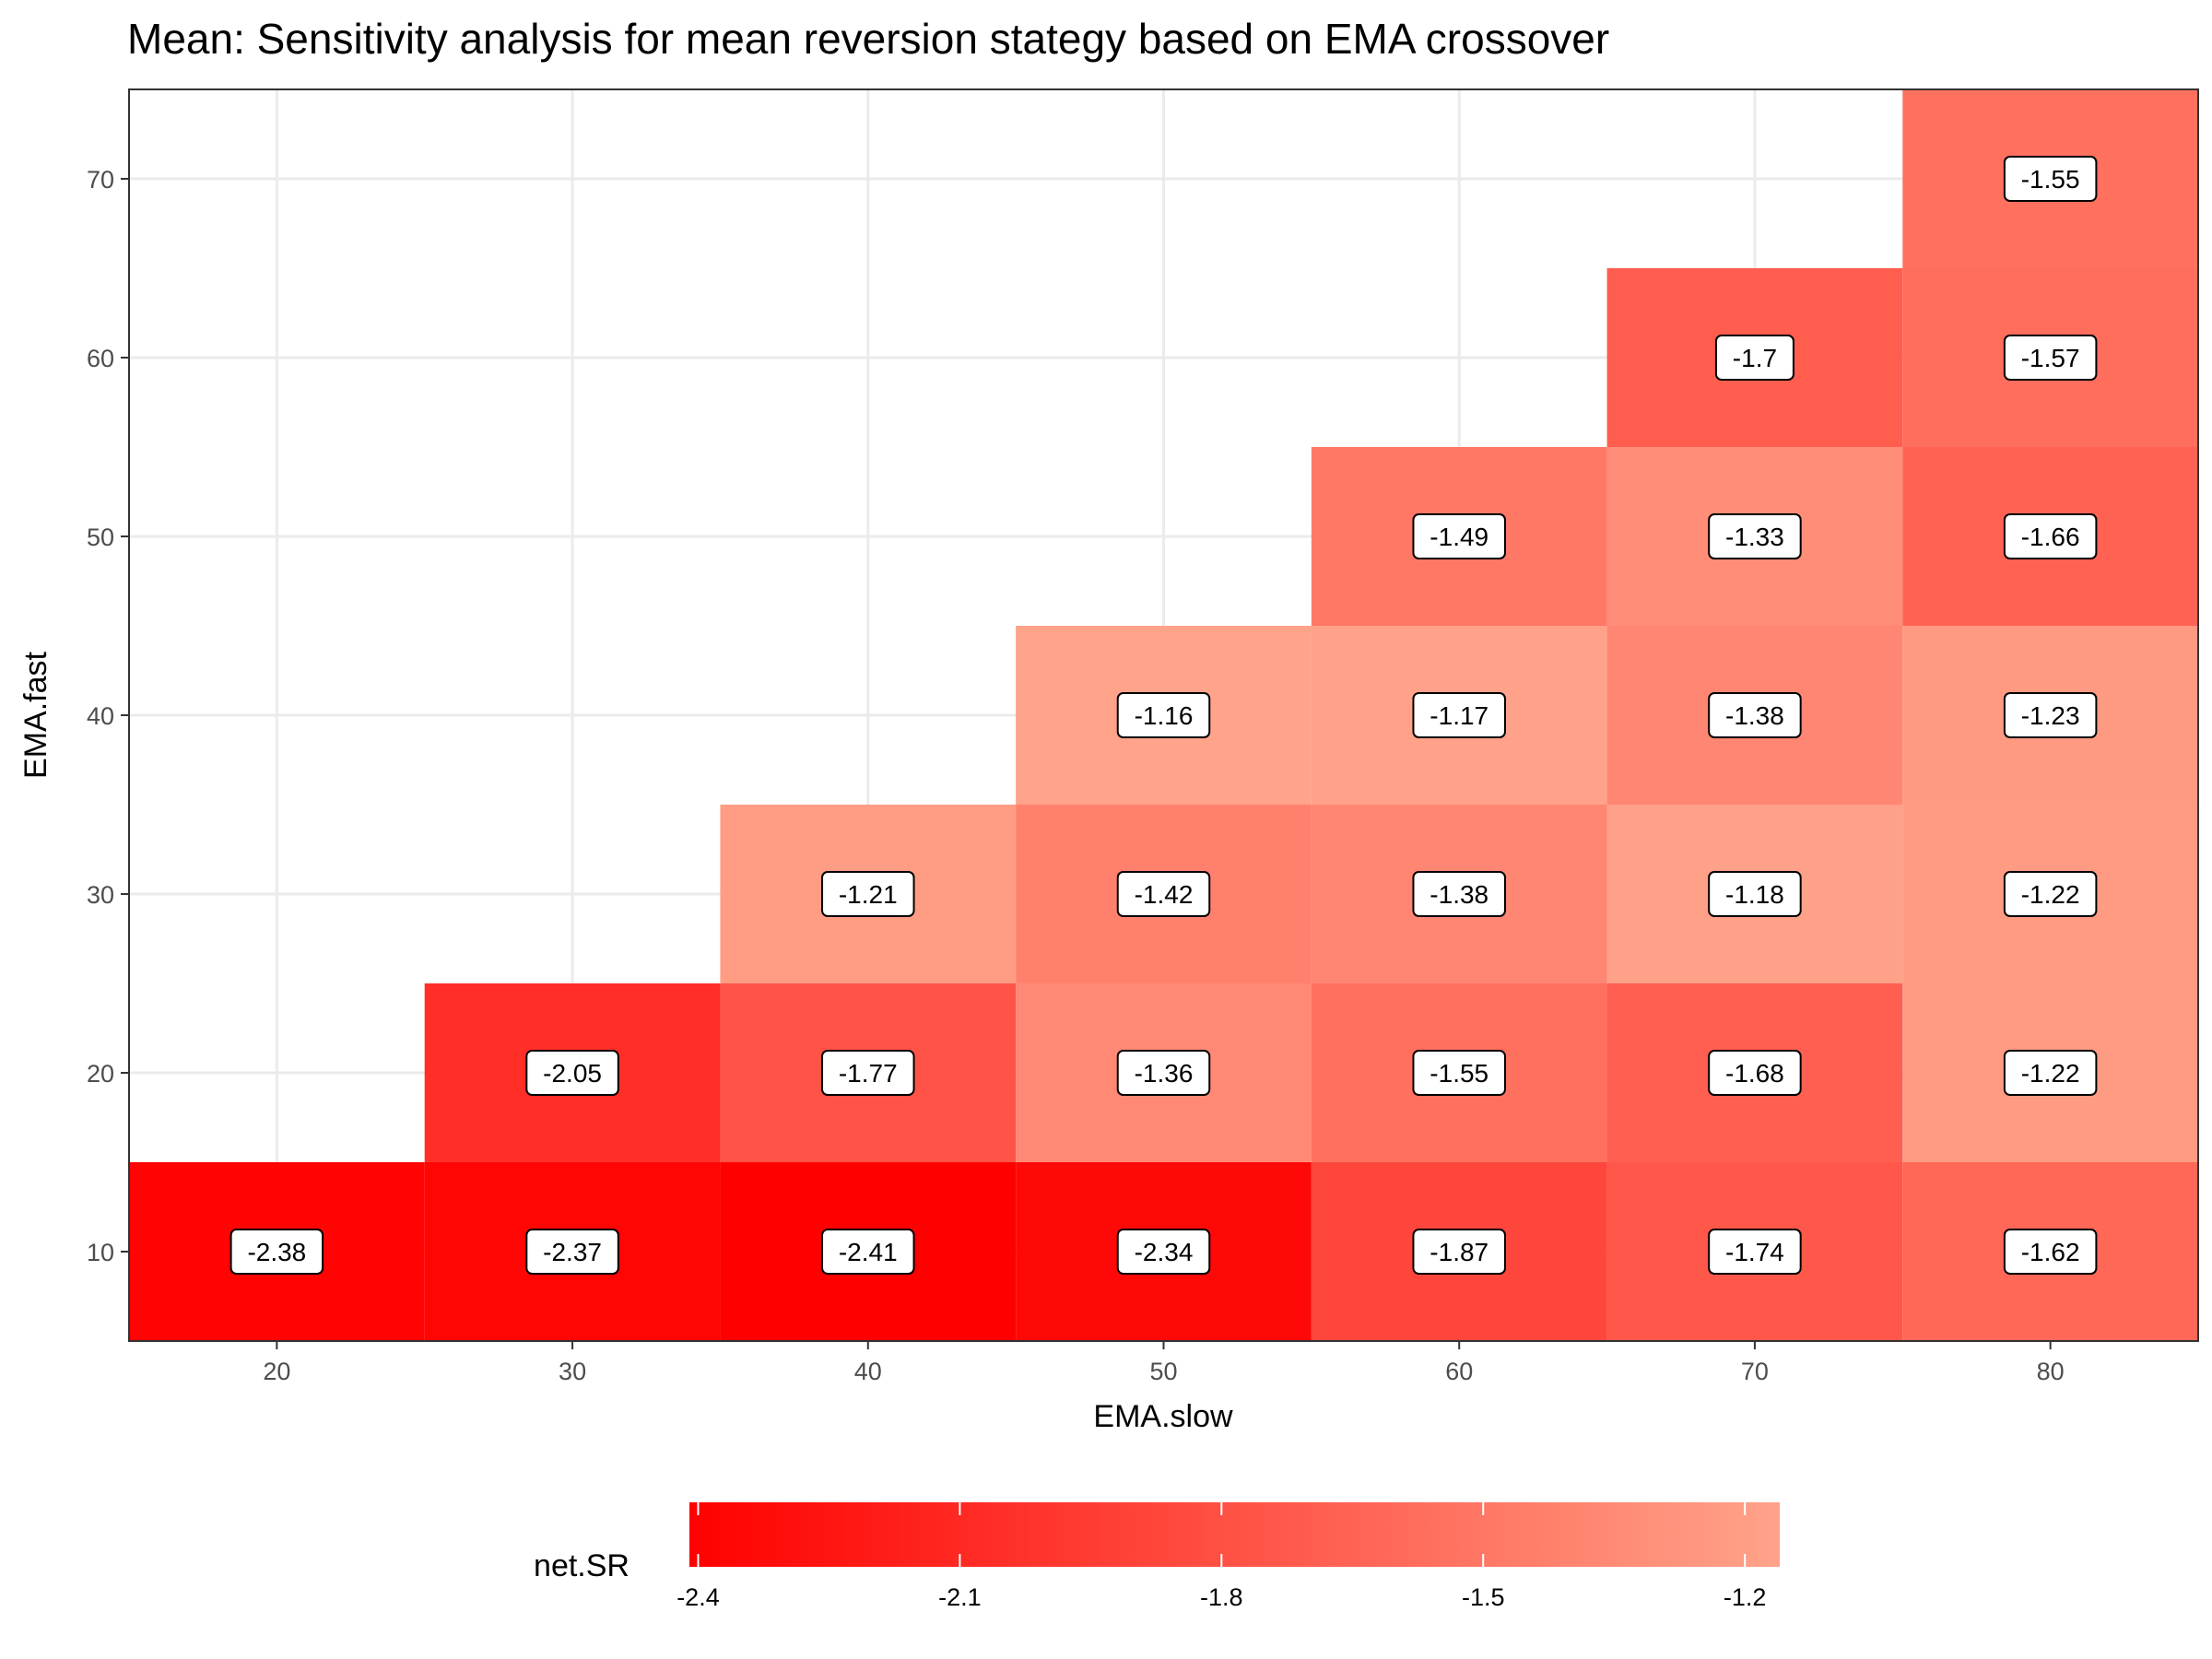 The image size is (2212, 1659). I want to click on legend-ticks: -2.4 -2.1 -1.8 -1.5 -1.2, so click(1221, 1556).